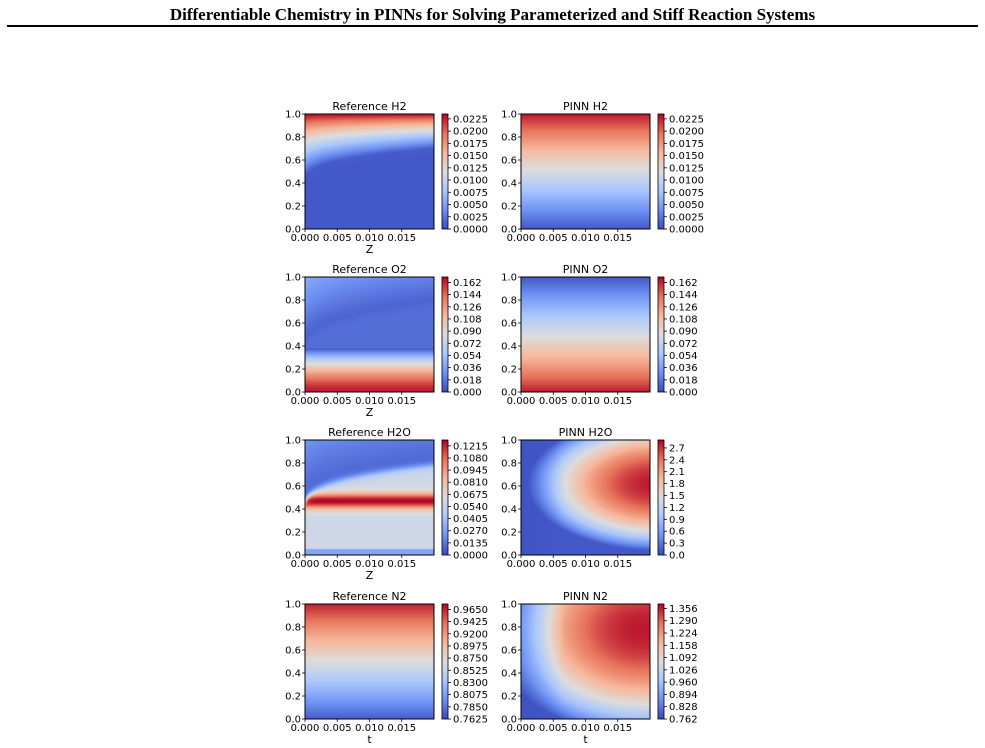  Describe the element at coordinates (683, 609) in the screenshot. I see `colorbar-tick-label: 1.356` at that location.